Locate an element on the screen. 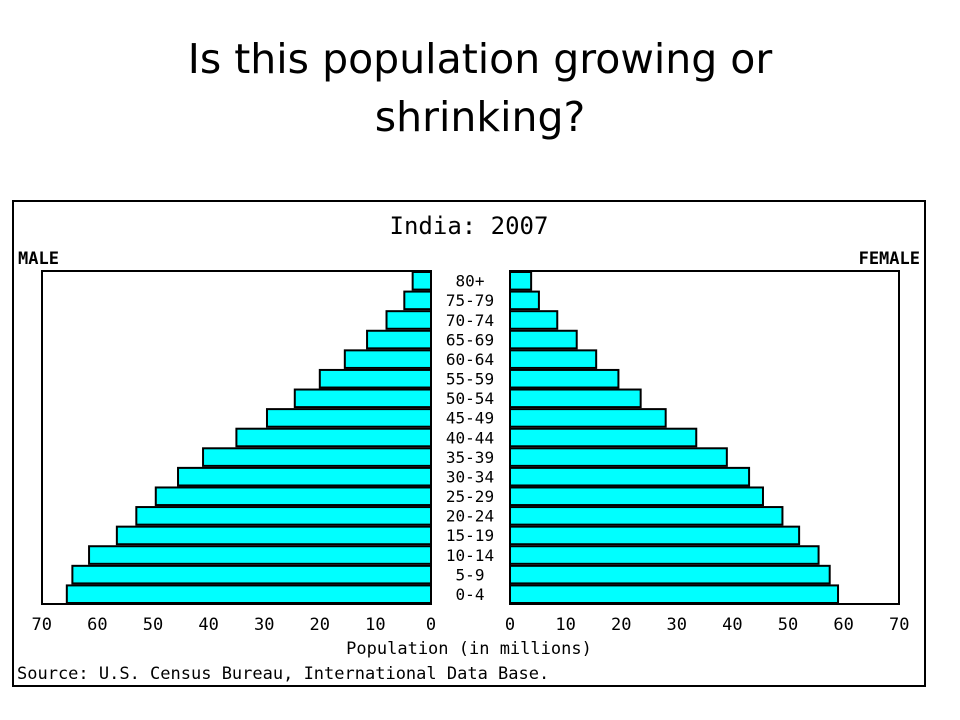 The width and height of the screenshot is (960, 720). age-label-20-24: 20-24 is located at coordinates (470, 516).